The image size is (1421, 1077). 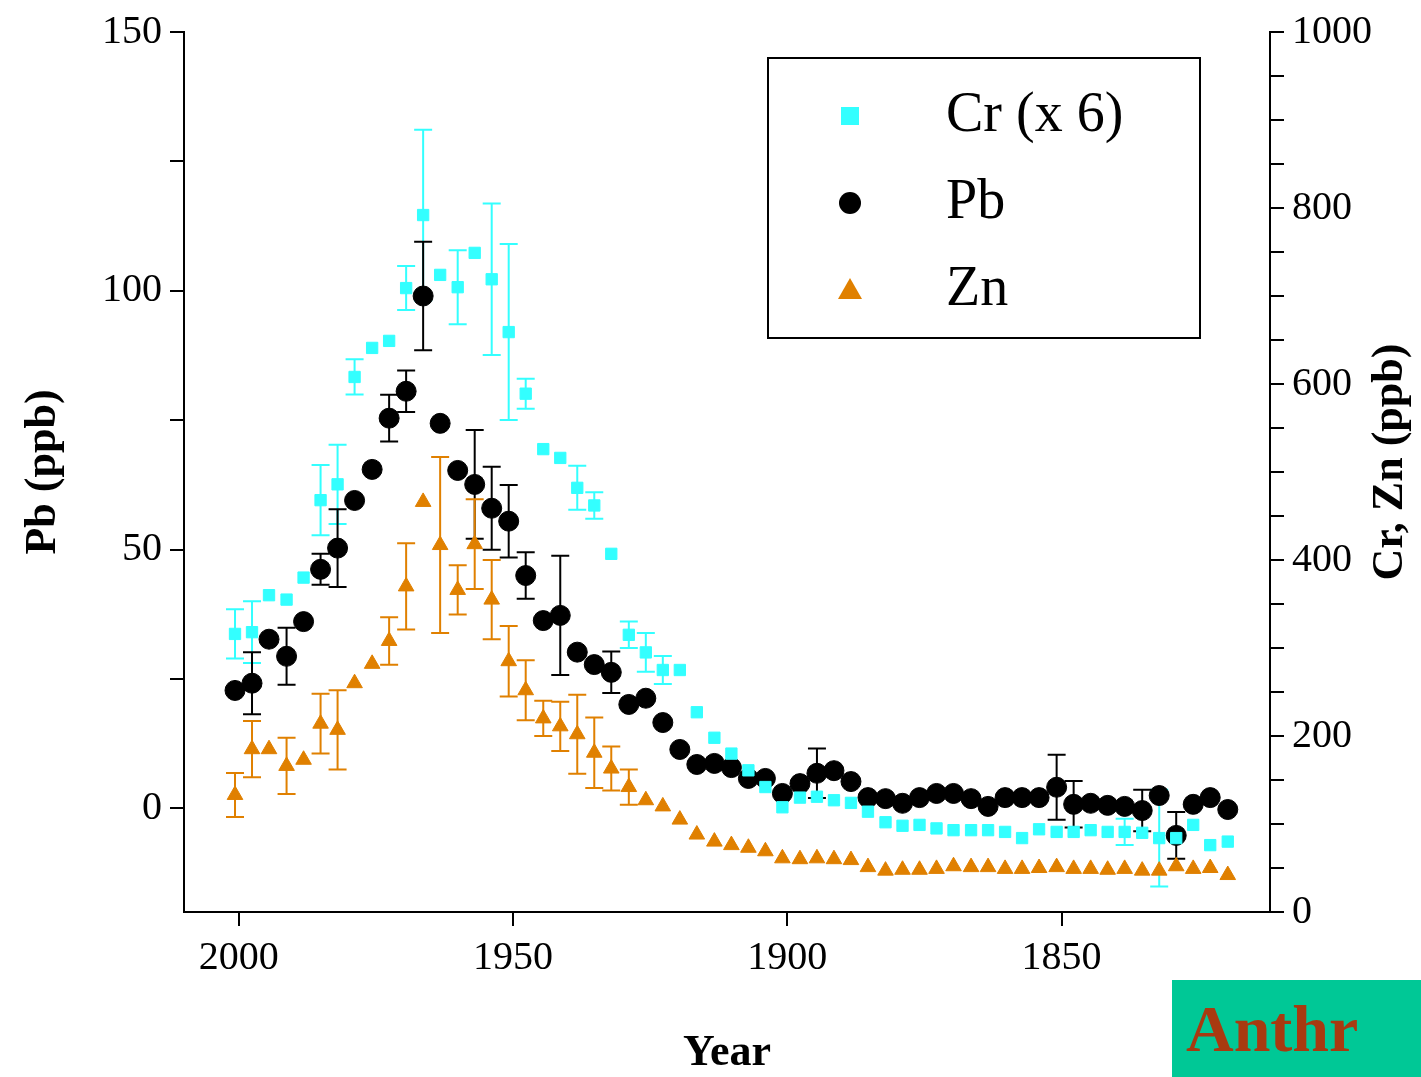 What do you see at coordinates (1302, 909) in the screenshot?
I see `y2-tick-label: 0` at bounding box center [1302, 909].